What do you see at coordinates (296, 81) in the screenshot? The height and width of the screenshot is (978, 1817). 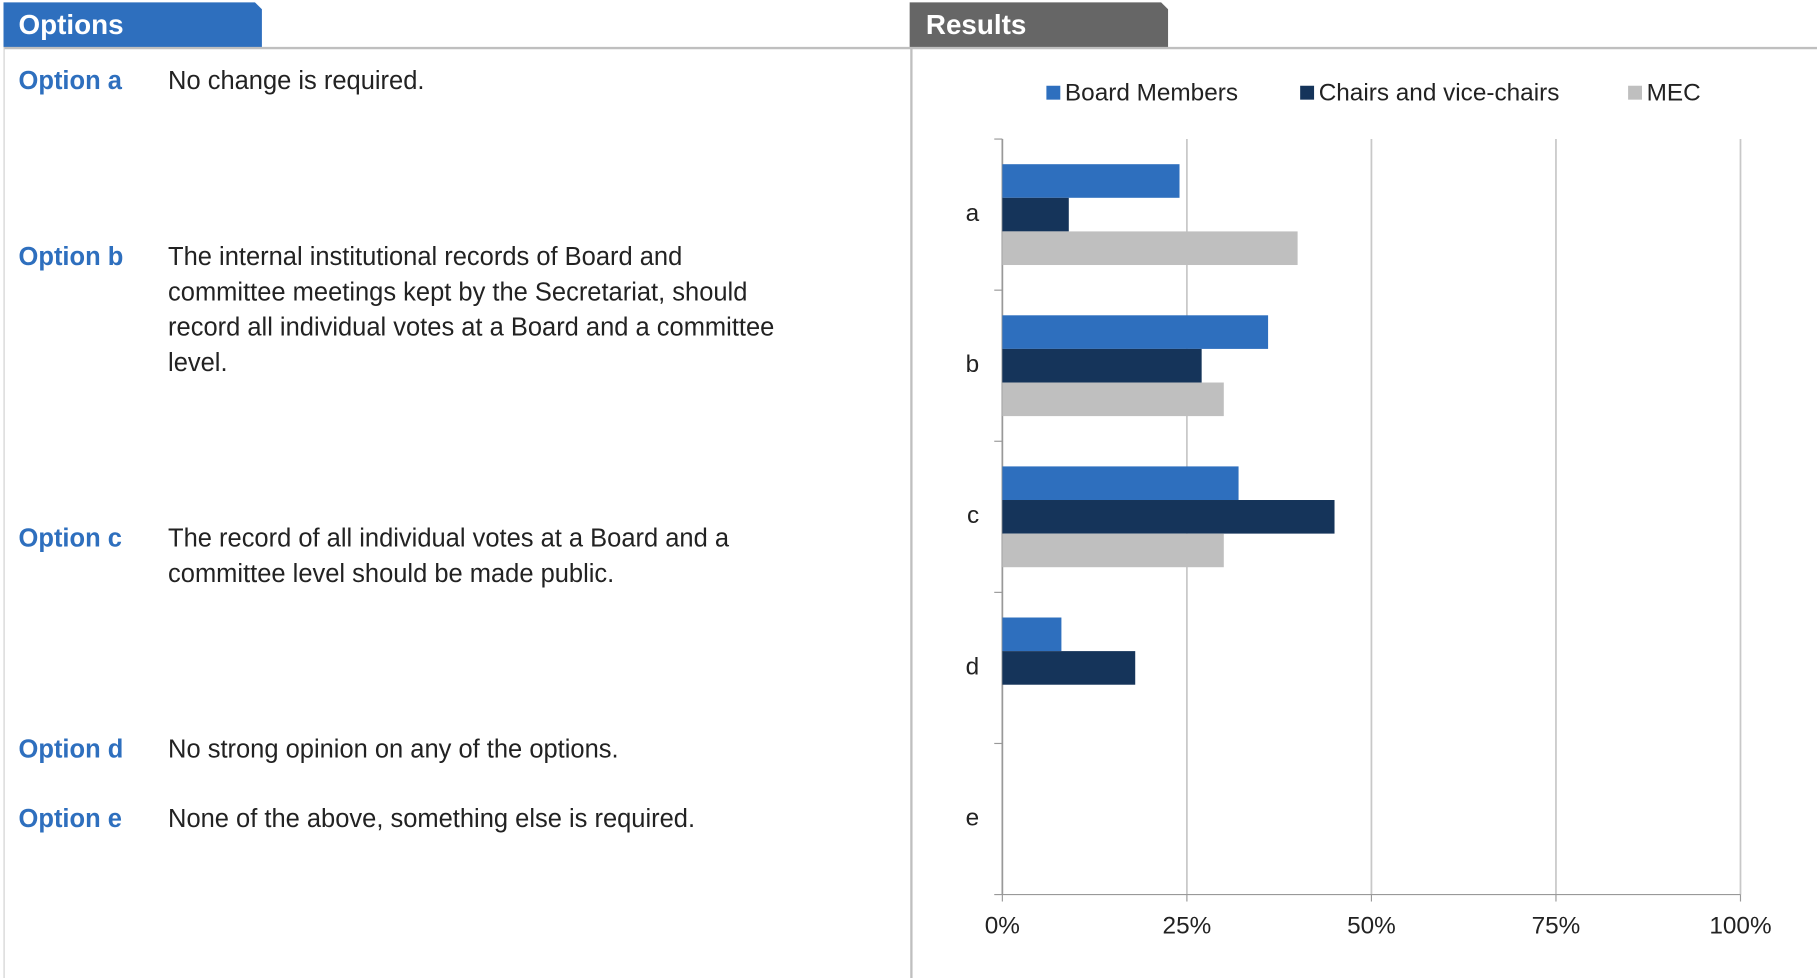 I see `option-text: No change is required.` at bounding box center [296, 81].